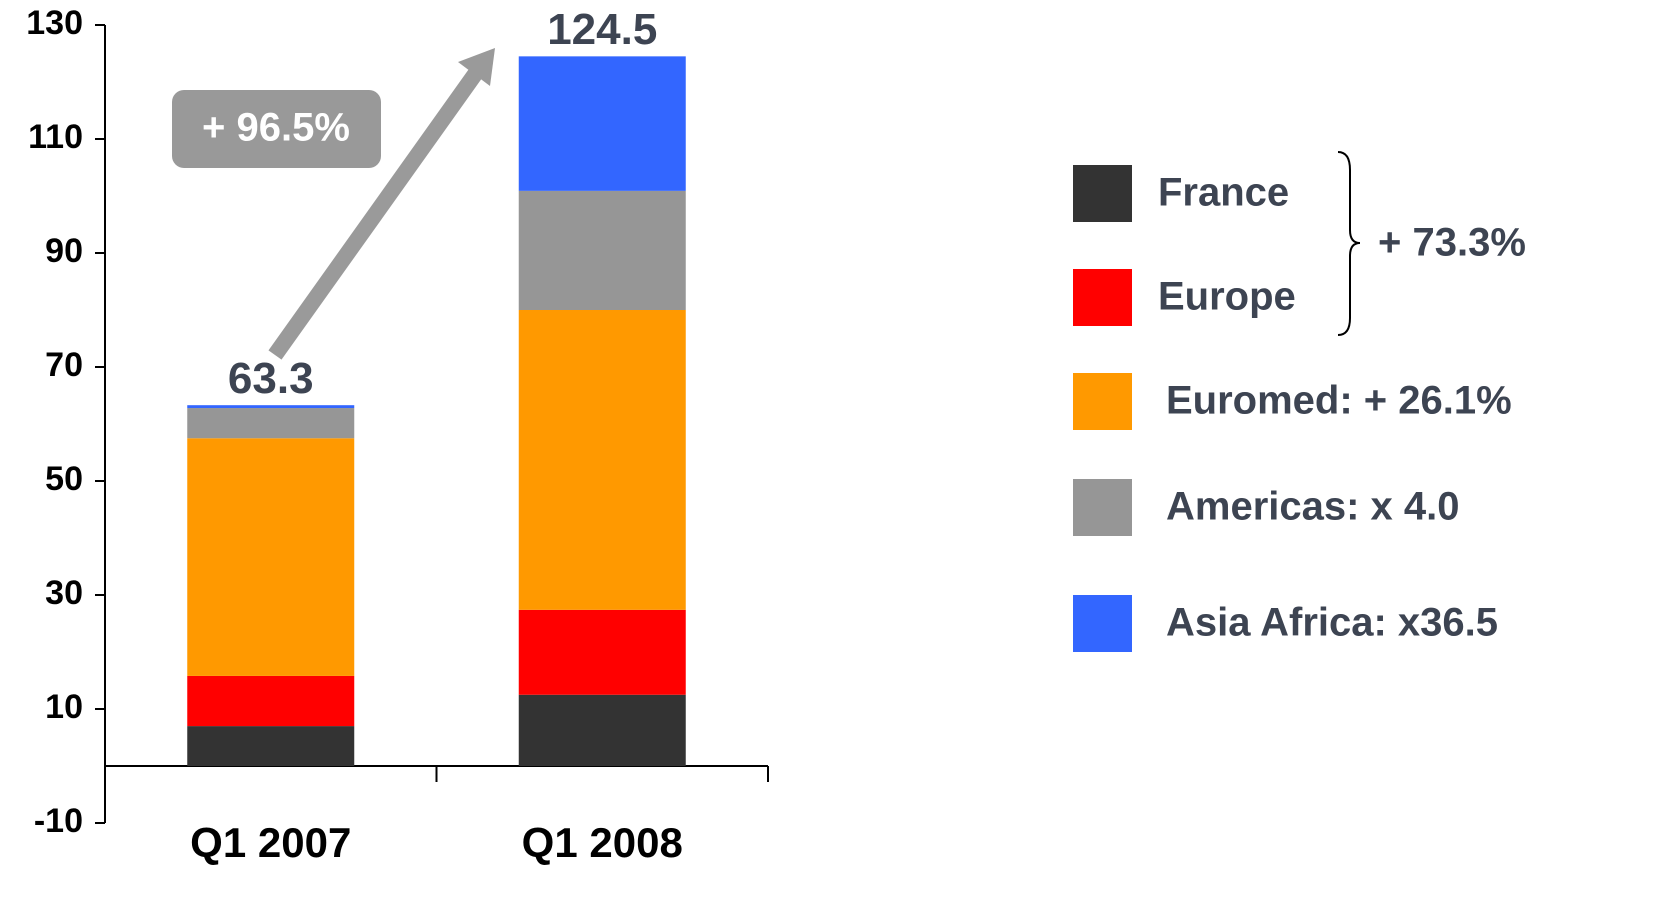  What do you see at coordinates (602, 29) in the screenshot?
I see `total-label: 124.5` at bounding box center [602, 29].